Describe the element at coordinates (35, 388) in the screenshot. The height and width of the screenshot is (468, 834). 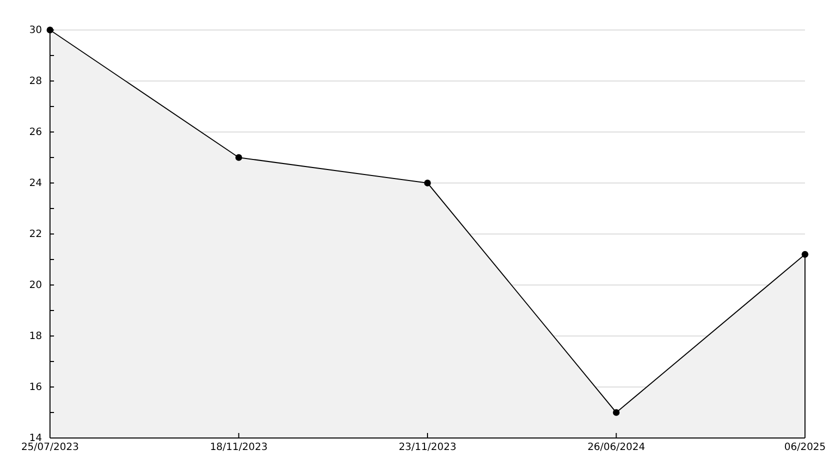
I see `y-tick-label: 16` at that location.